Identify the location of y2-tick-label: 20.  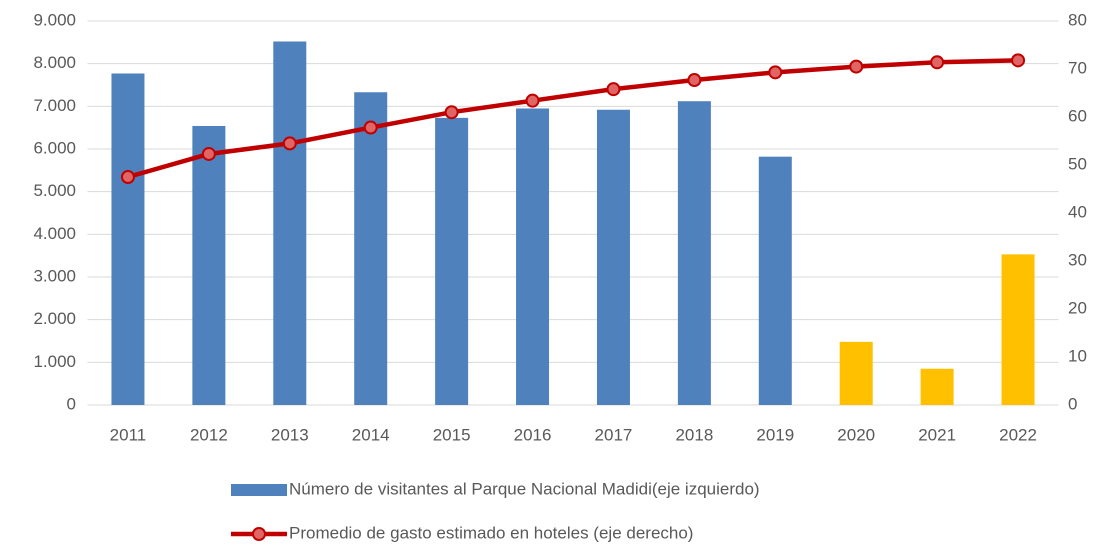
(1077, 307).